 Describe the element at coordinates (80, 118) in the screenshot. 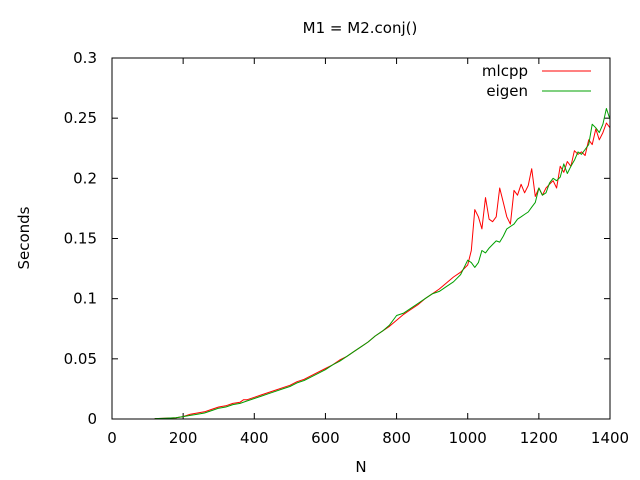

I see `y-tick-label: 0.25` at that location.